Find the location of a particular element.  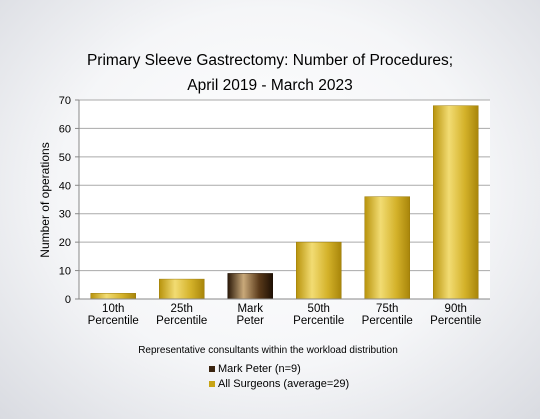

x-category-label: 50th is located at coordinates (319, 309).